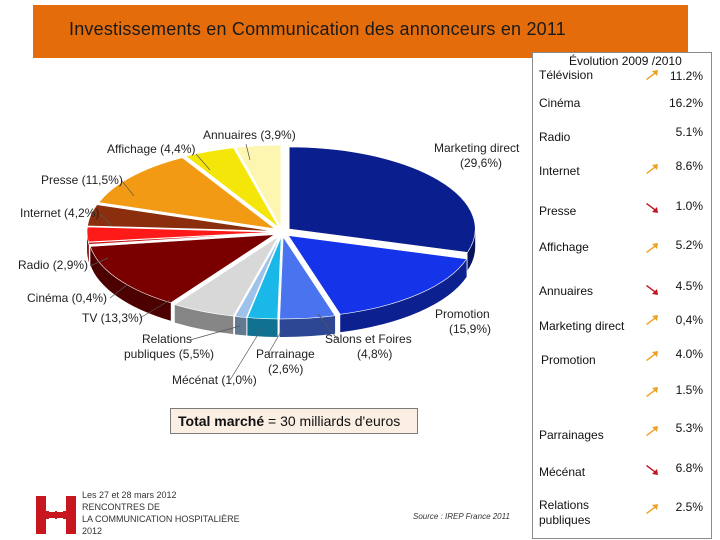  Describe the element at coordinates (328, 327) in the screenshot. I see `leader-line-salons` at that location.